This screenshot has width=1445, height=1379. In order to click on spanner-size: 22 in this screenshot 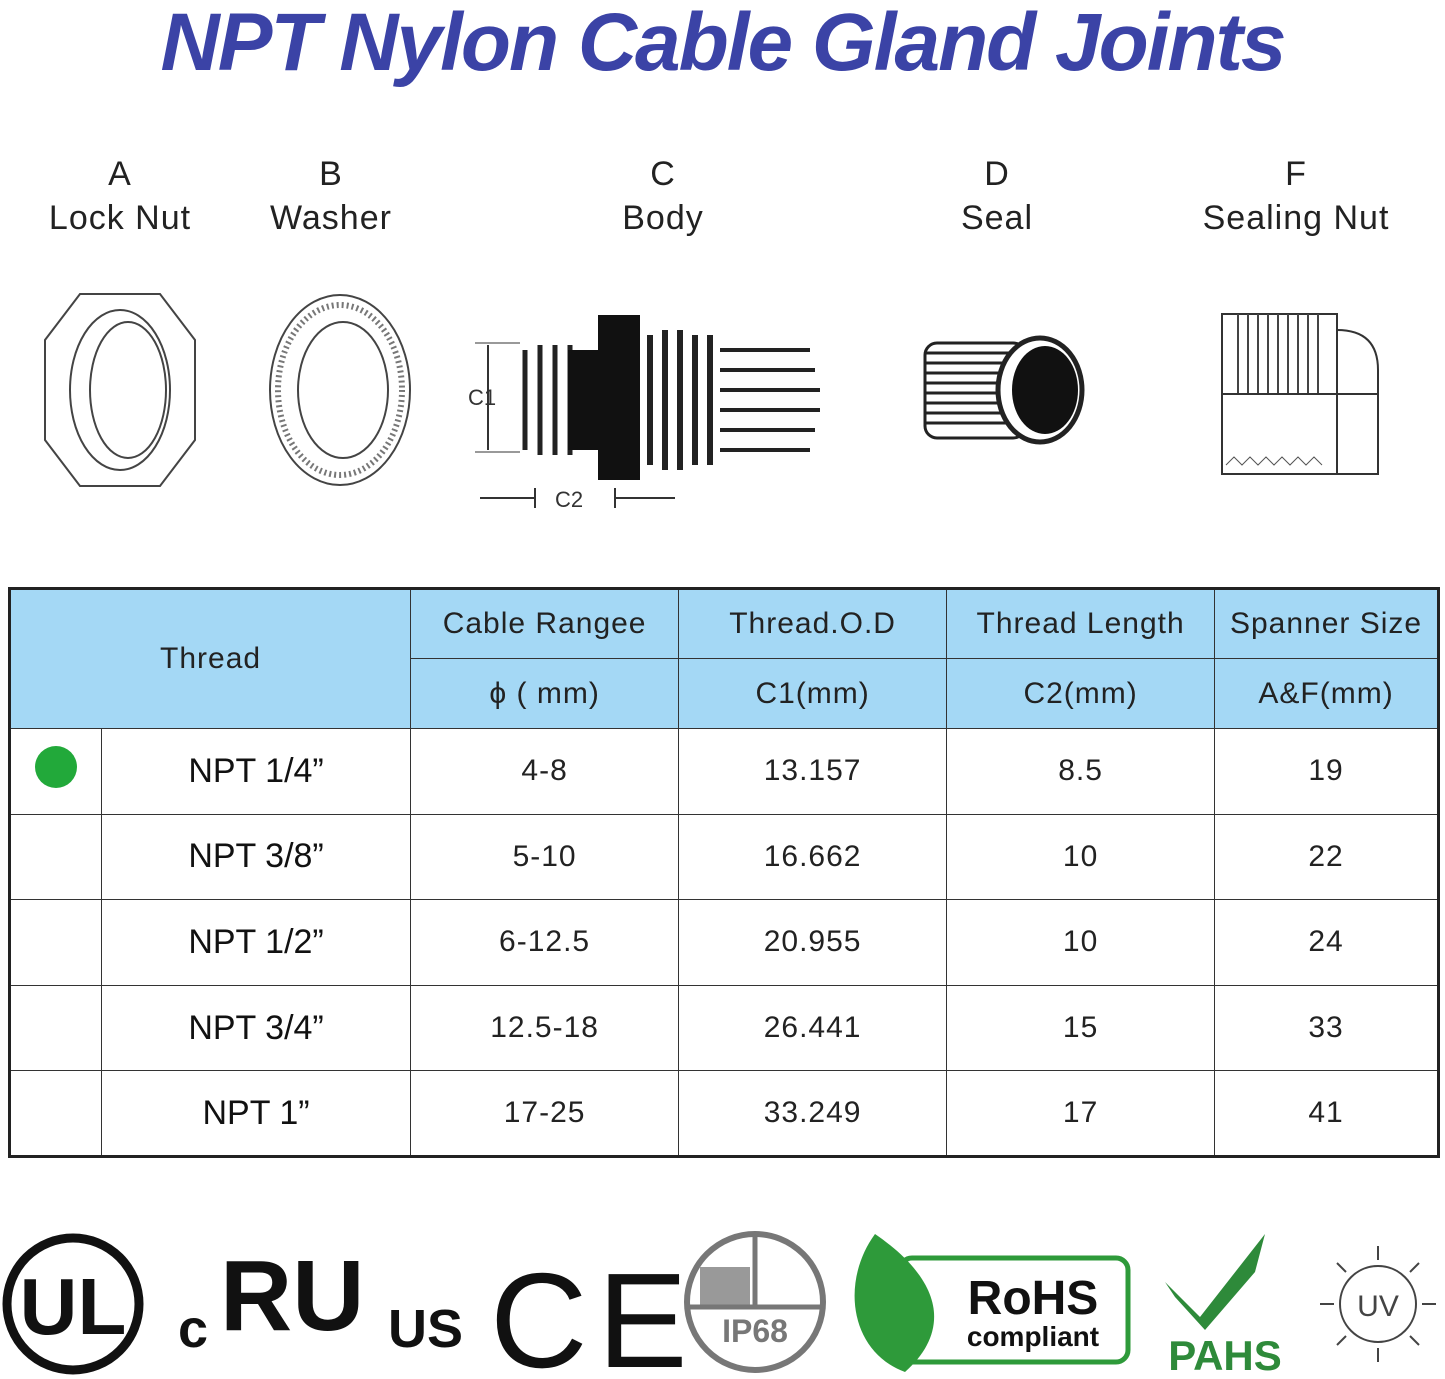, I will do `click(1326, 857)`.